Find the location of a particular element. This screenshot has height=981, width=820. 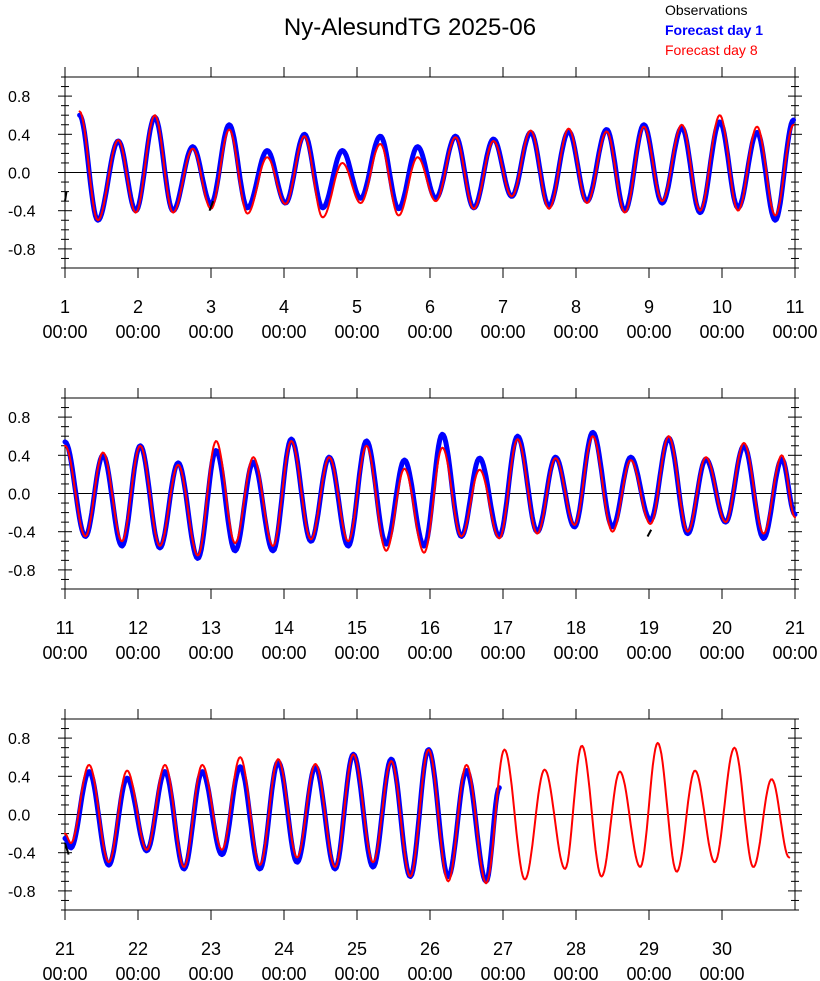

panel-2-xtick-day-label: 20 is located at coordinates (722, 628).